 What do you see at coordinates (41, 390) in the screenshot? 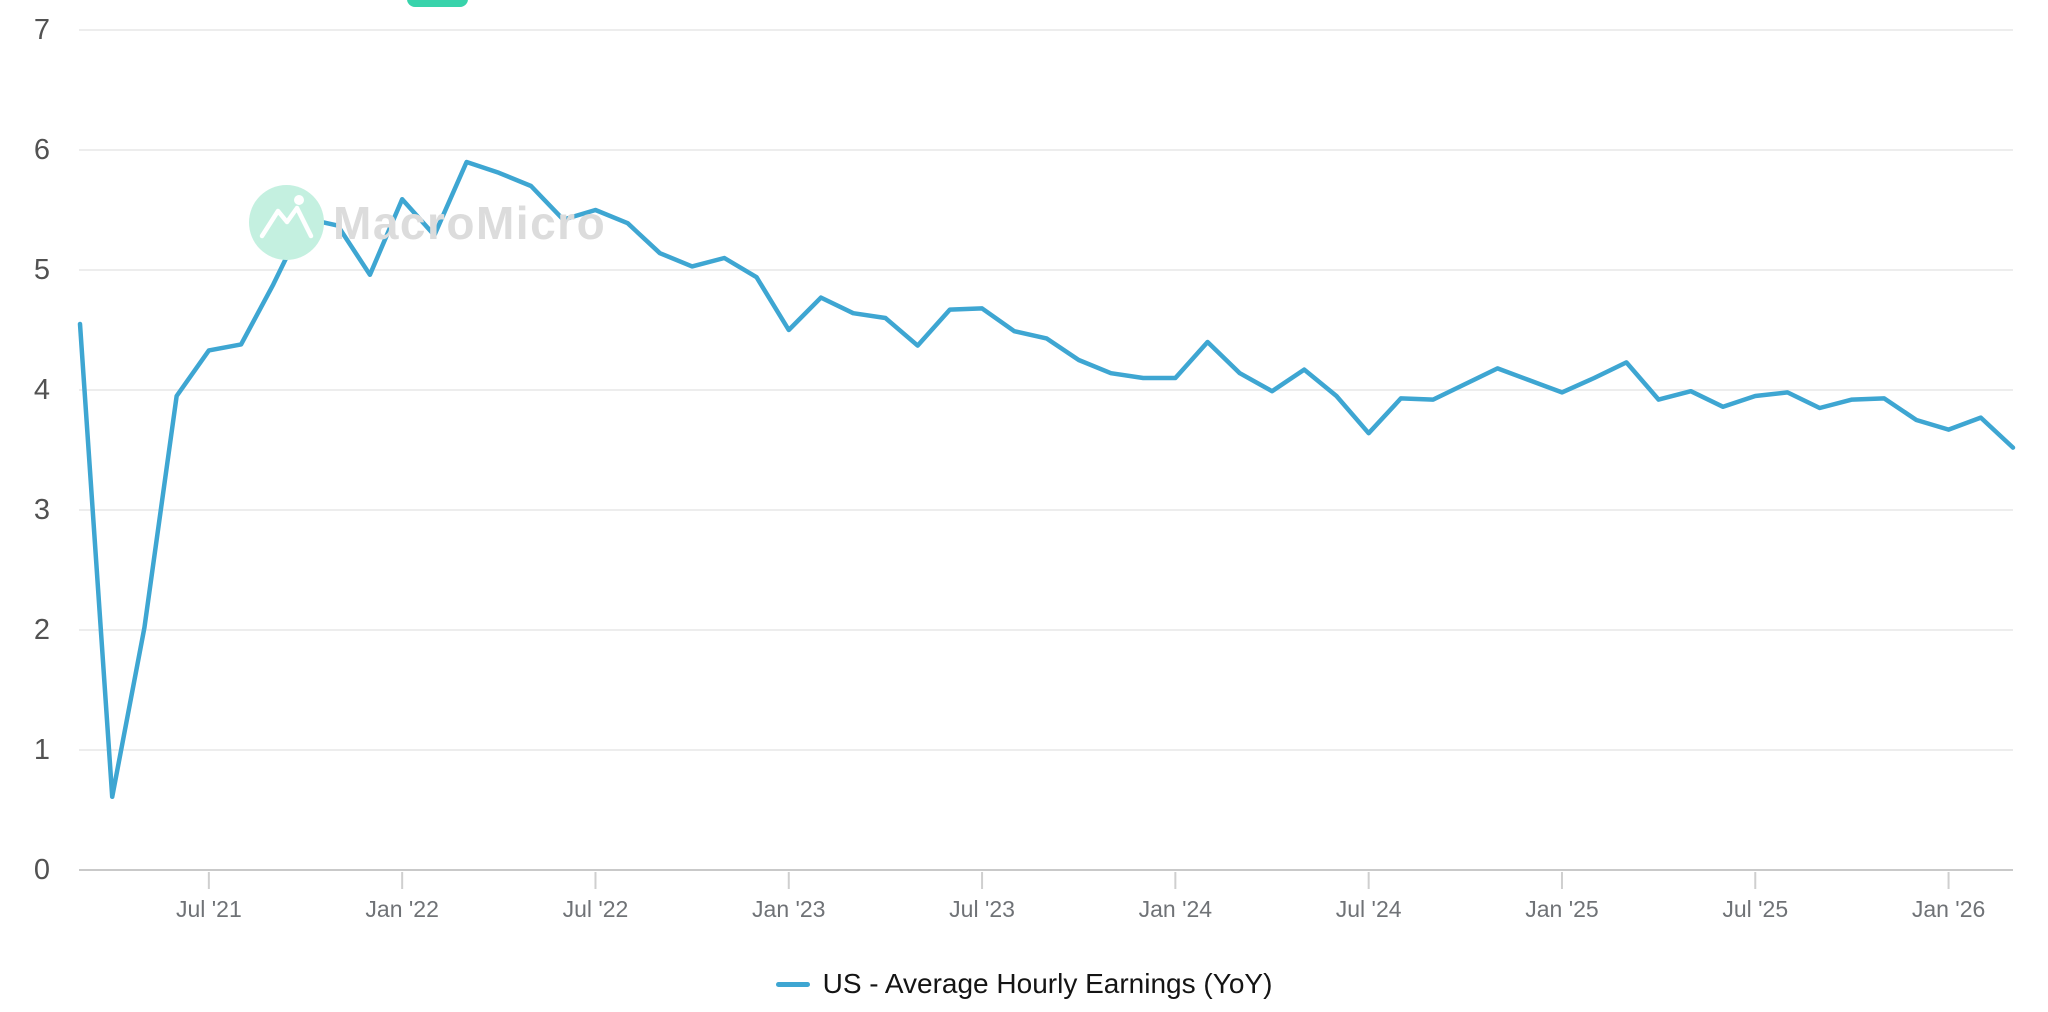
I see `y-axis-label: 4` at bounding box center [41, 390].